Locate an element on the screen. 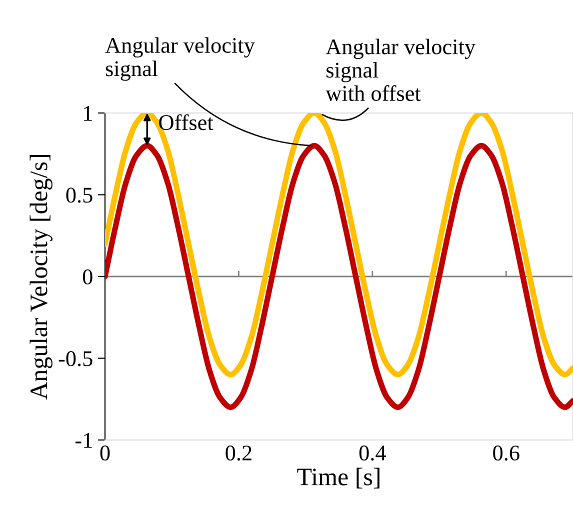 Image resolution: width=573 pixels, height=517 pixels. y-axis-title: Angular Velocity [deg/s] is located at coordinates (41, 277).